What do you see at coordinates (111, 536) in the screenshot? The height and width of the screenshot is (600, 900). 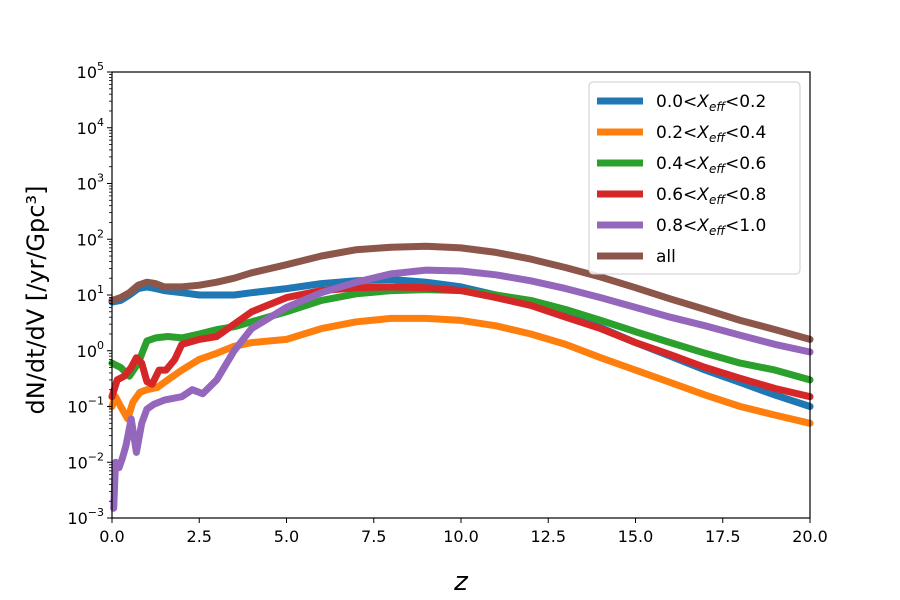 I see `x-tick-label: 0.0` at bounding box center [111, 536].